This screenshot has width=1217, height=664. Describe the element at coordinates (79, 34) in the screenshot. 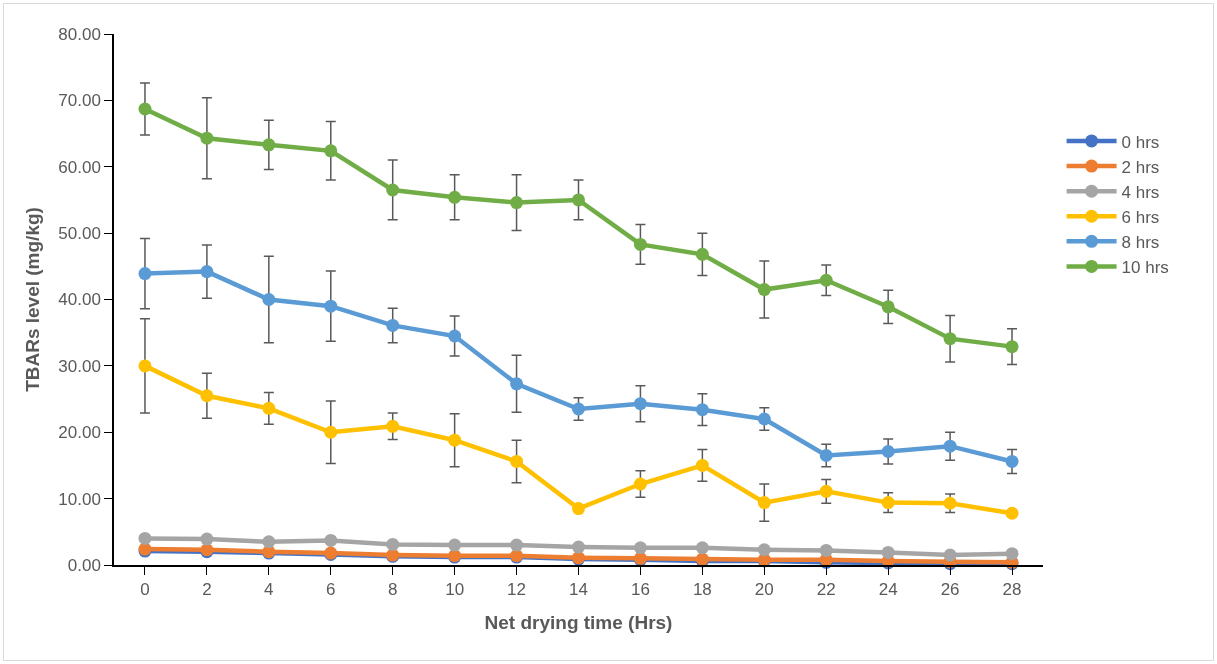

I see `y-tick-label: 80.00` at that location.